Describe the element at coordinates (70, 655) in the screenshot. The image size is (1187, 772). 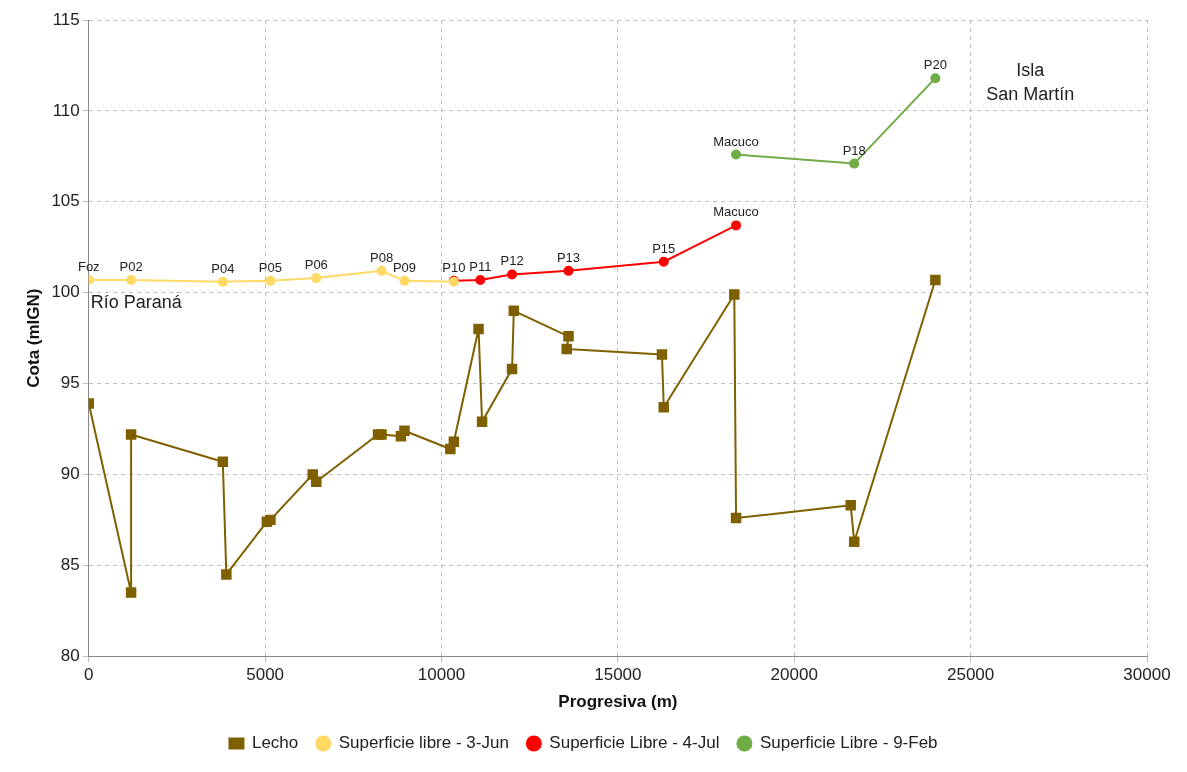
I see `y-tick-label: 80` at that location.